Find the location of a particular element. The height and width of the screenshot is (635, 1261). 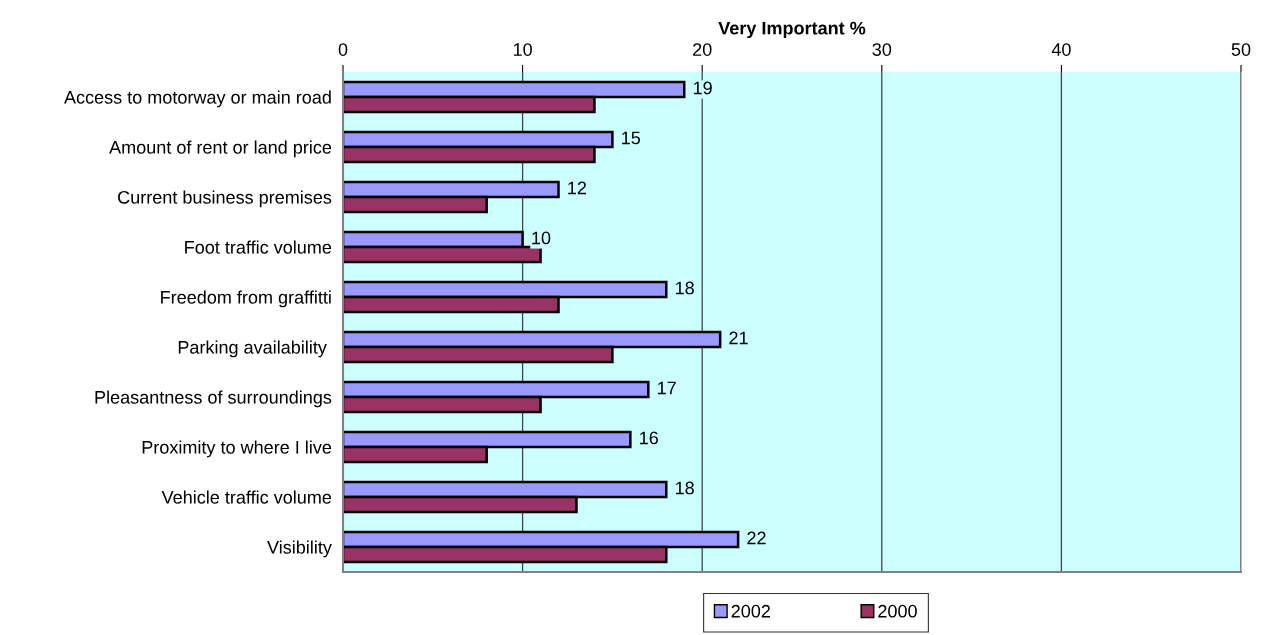

legend-label: 2002 is located at coordinates (750, 611).